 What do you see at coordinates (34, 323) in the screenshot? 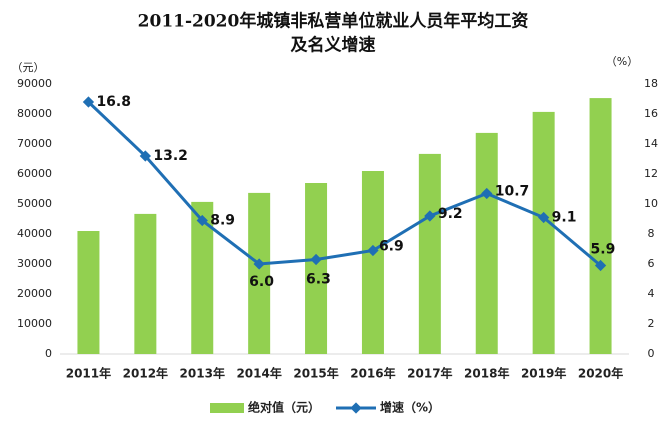
I see `y-tick-label: 10000` at bounding box center [34, 323].